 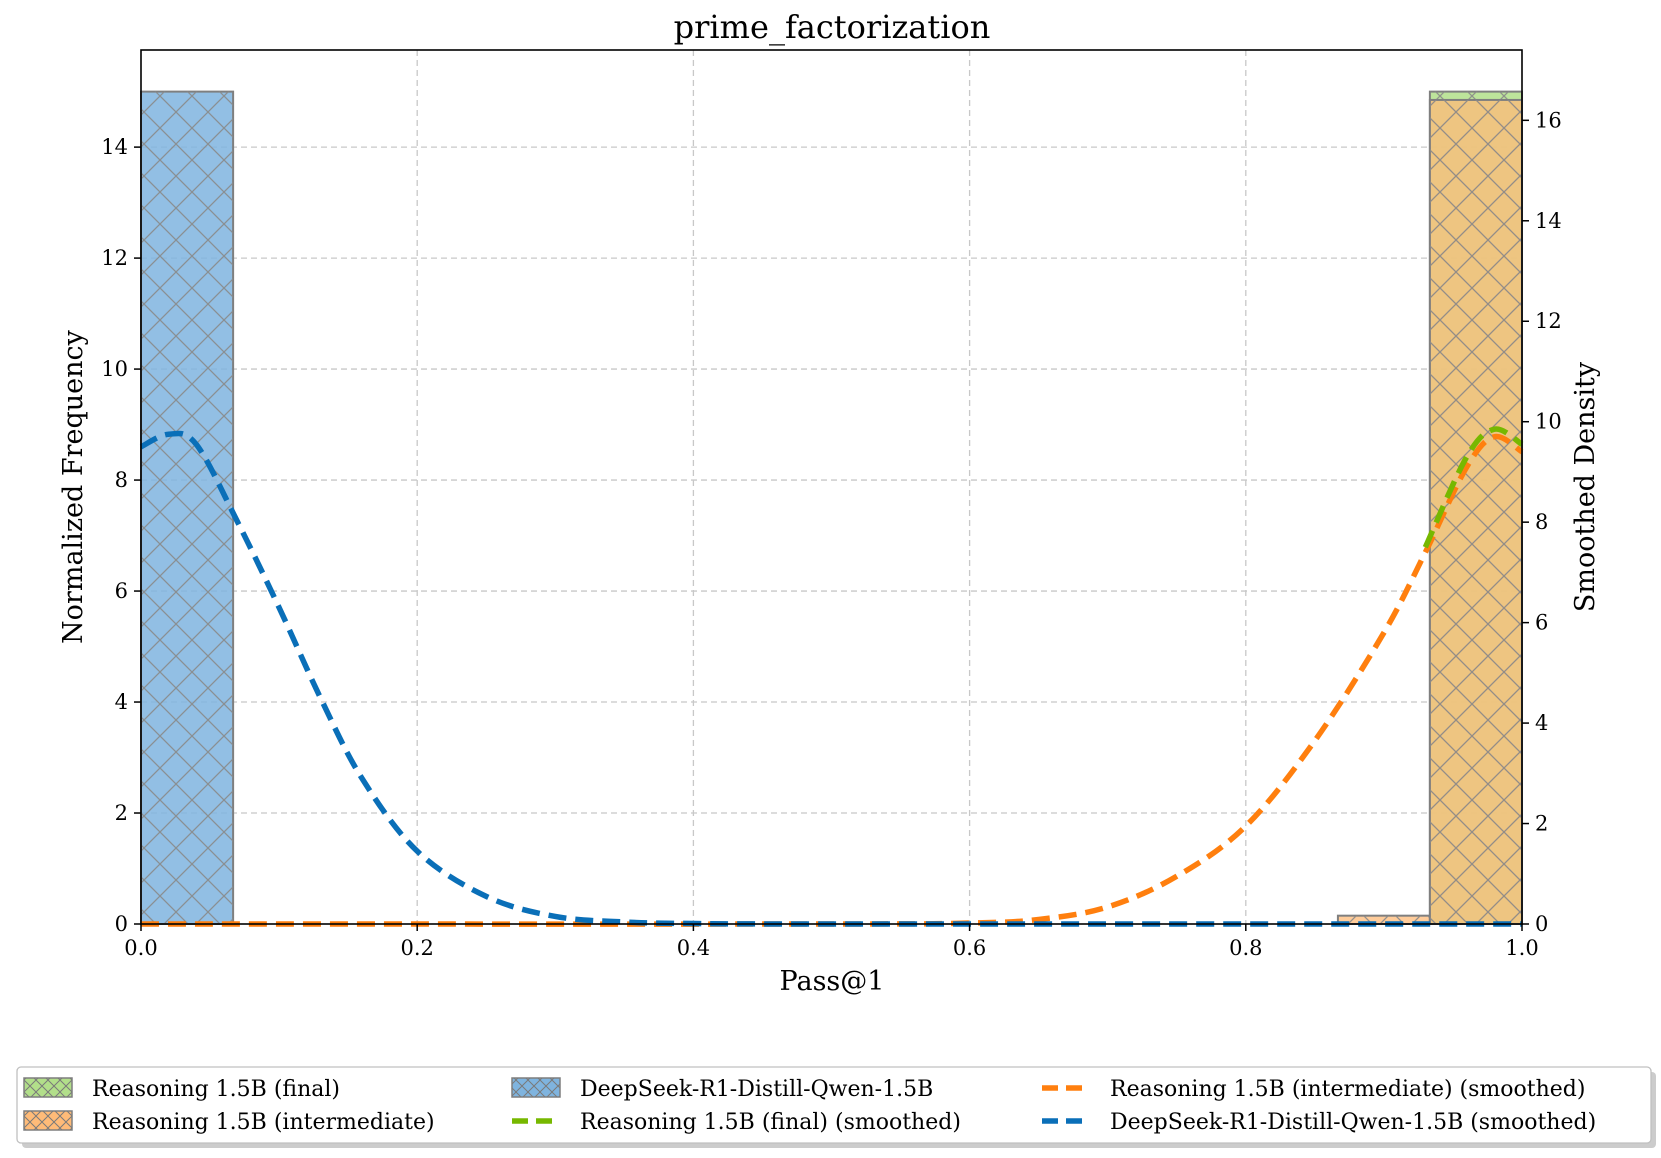 I want to click on legend-label: Reasoning 1.5B (intermediate) (smoothed), so click(x=1347, y=1089).